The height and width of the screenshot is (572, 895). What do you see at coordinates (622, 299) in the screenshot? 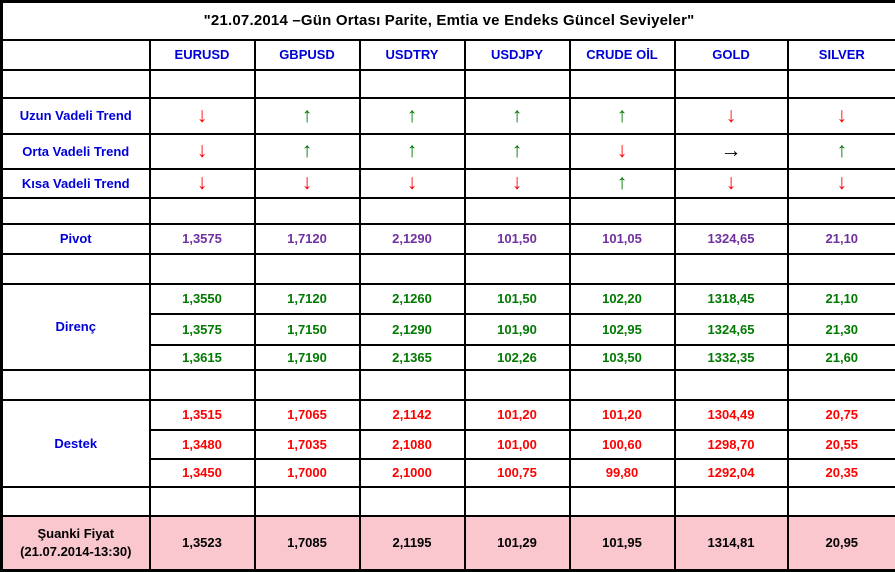
I see `resistance-value: 102,20` at bounding box center [622, 299].